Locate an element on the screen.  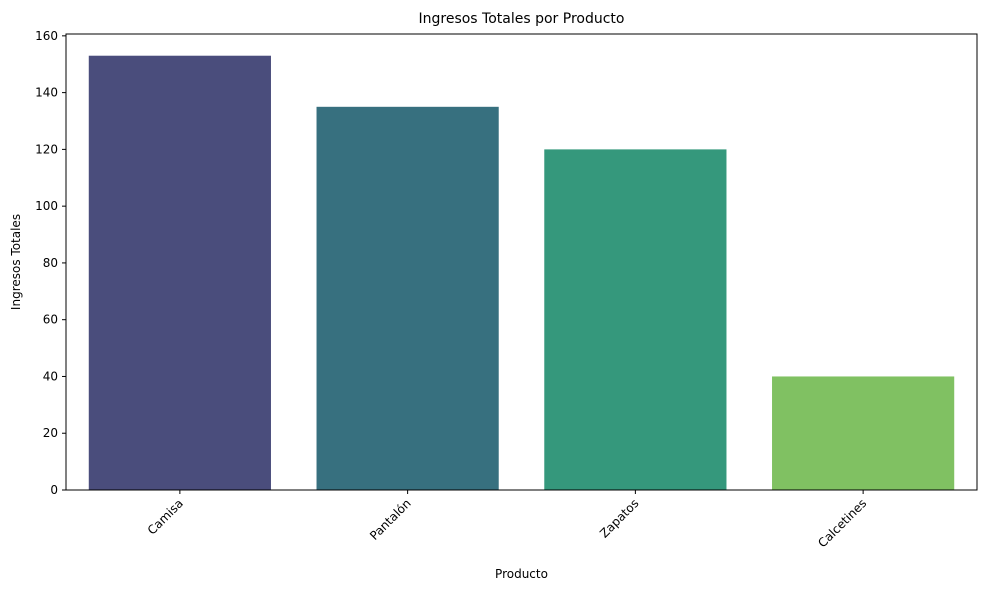
y-tick-label-4: 80 is located at coordinates (50, 263).